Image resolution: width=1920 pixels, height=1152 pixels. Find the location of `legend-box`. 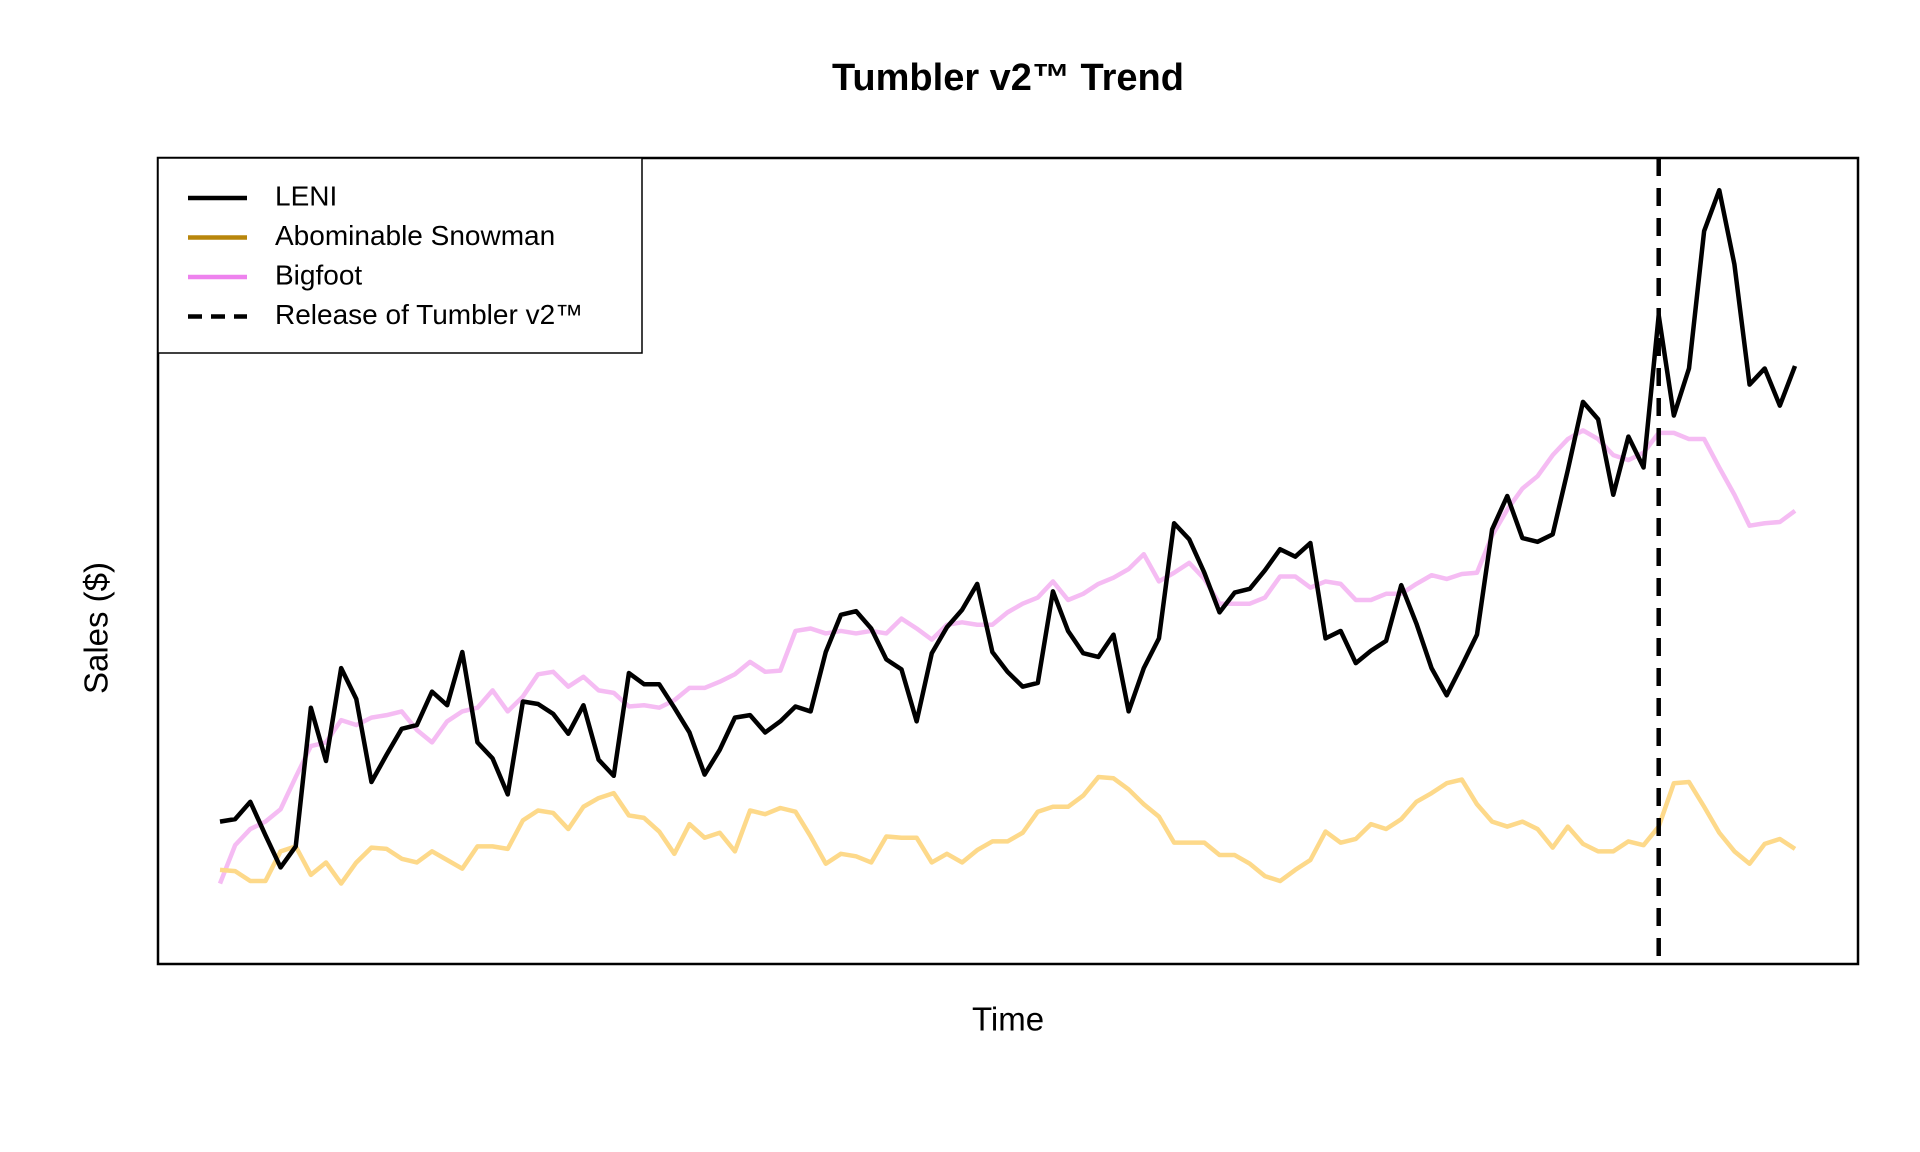

legend-box is located at coordinates (400, 255).